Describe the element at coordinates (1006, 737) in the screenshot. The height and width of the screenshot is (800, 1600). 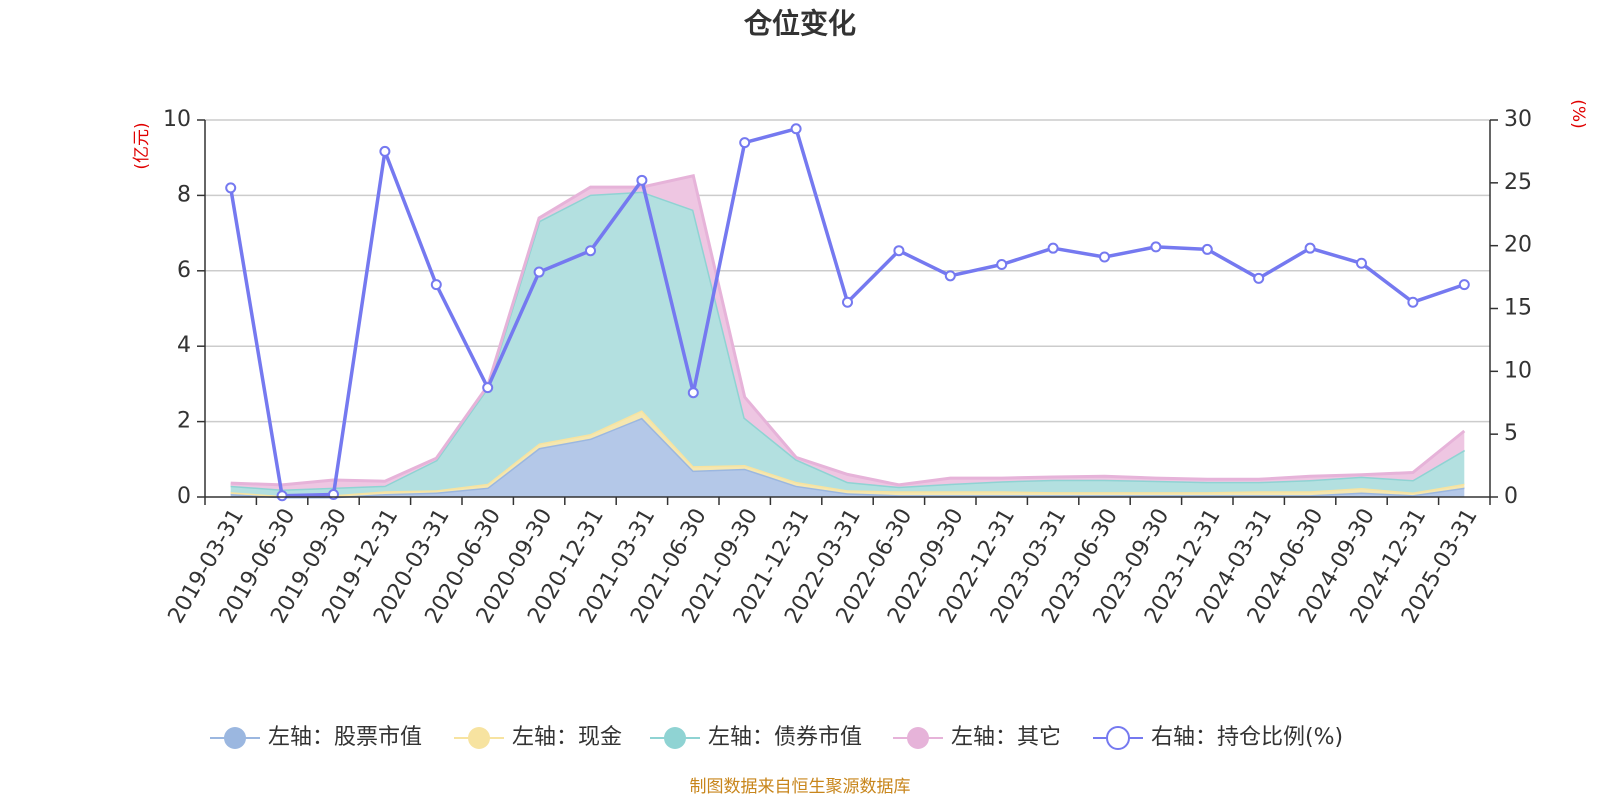
I see `legend-label: 左轴：其它` at that location.